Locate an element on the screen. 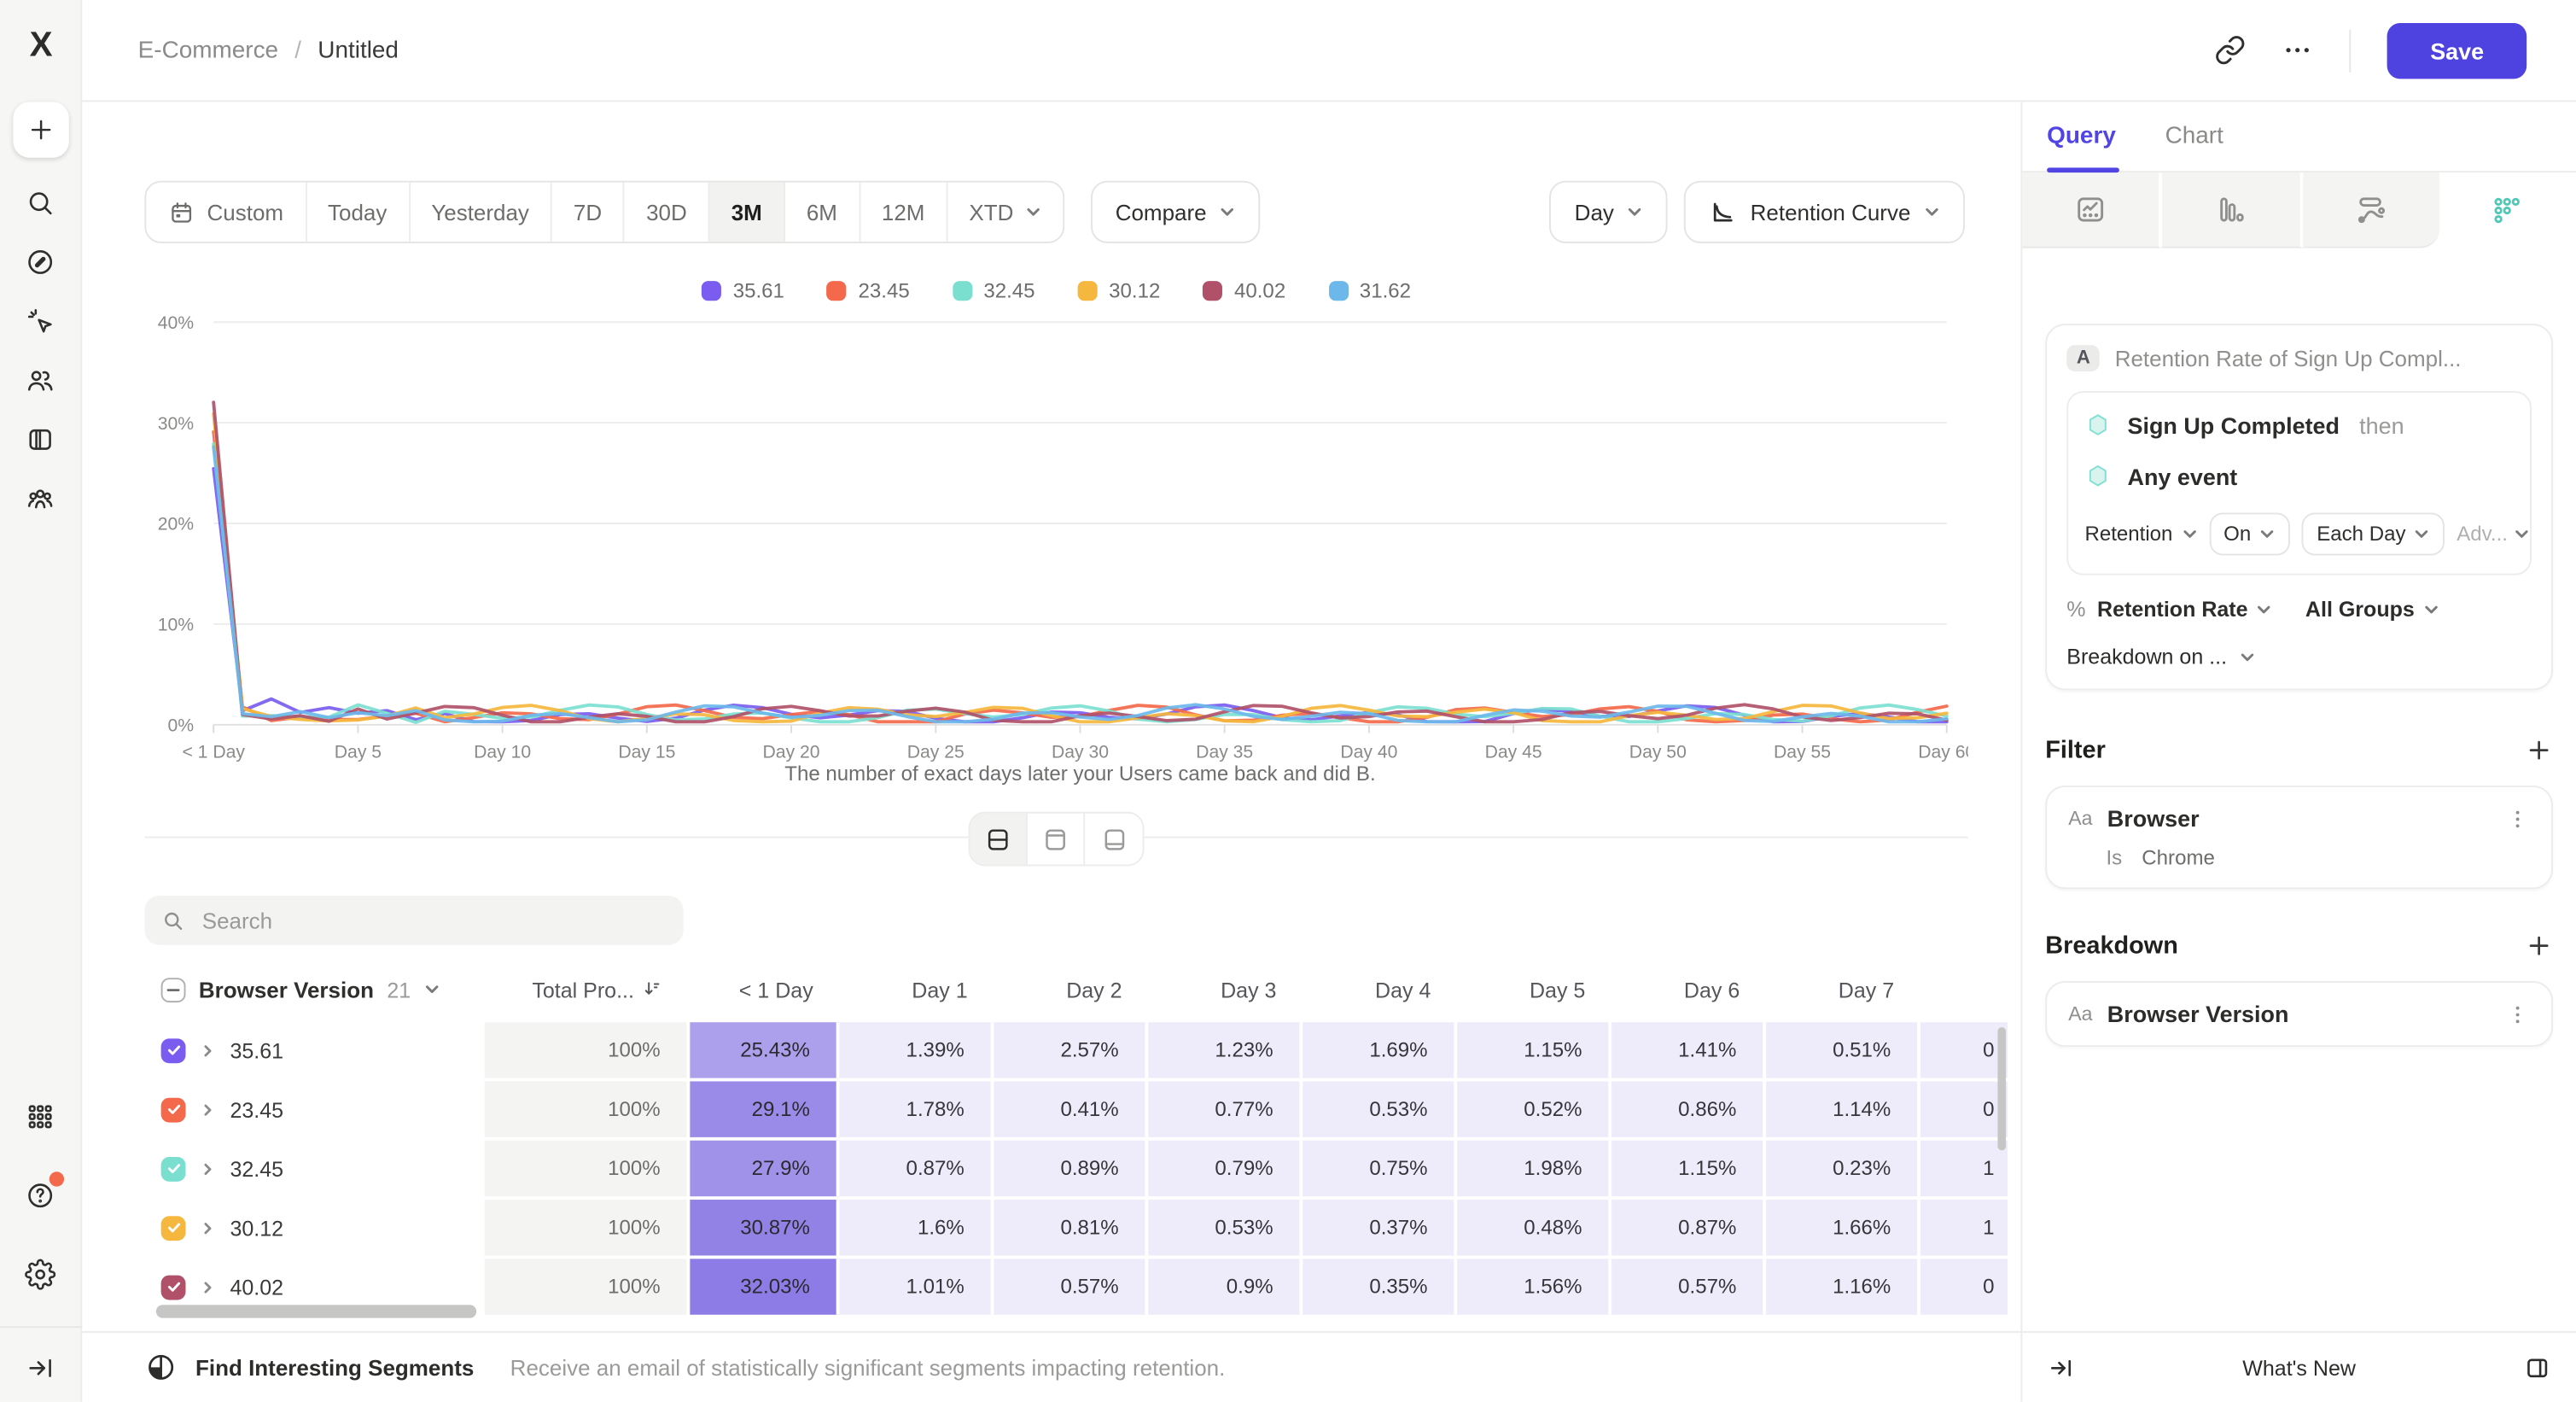 The width and height of the screenshot is (2576, 1402). view-toggle-split-view is located at coordinates (999, 839).